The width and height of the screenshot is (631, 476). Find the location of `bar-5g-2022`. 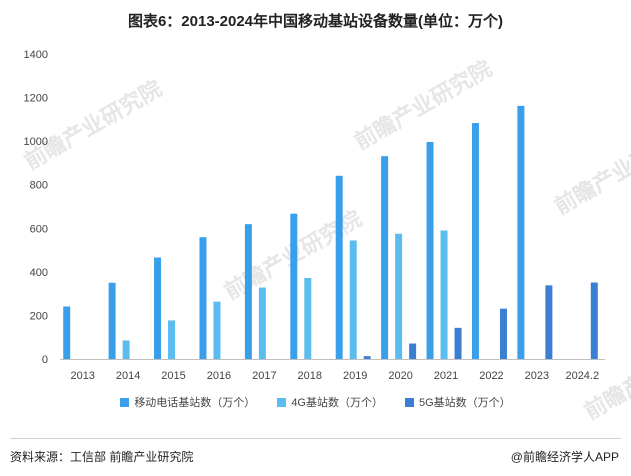

bar-5g-2022 is located at coordinates (503, 333).